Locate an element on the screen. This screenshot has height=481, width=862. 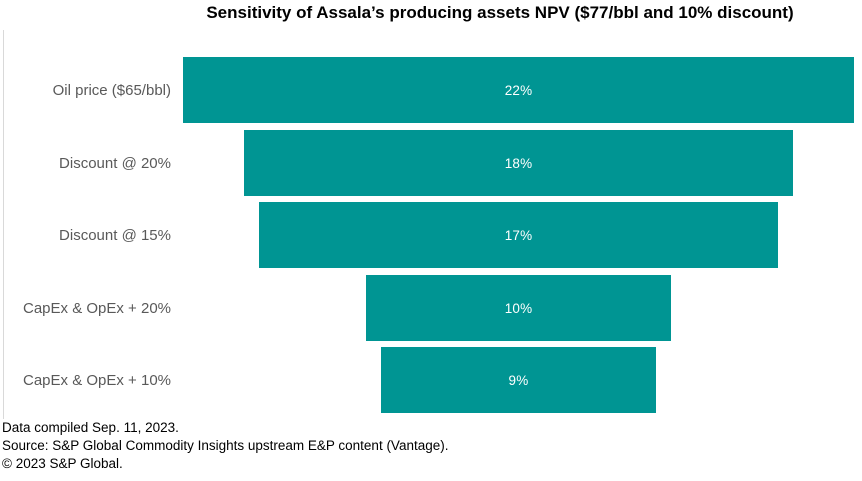
bar: 10% is located at coordinates (518, 308).